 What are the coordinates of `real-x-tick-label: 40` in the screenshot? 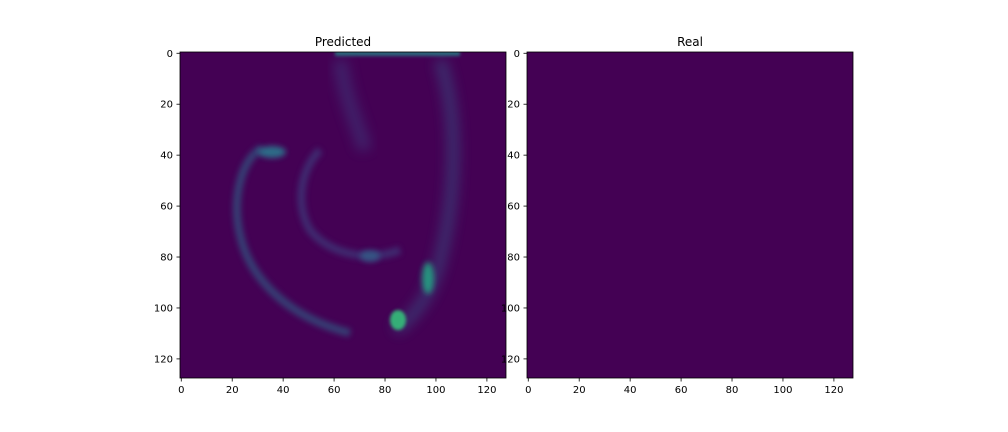 It's located at (630, 390).